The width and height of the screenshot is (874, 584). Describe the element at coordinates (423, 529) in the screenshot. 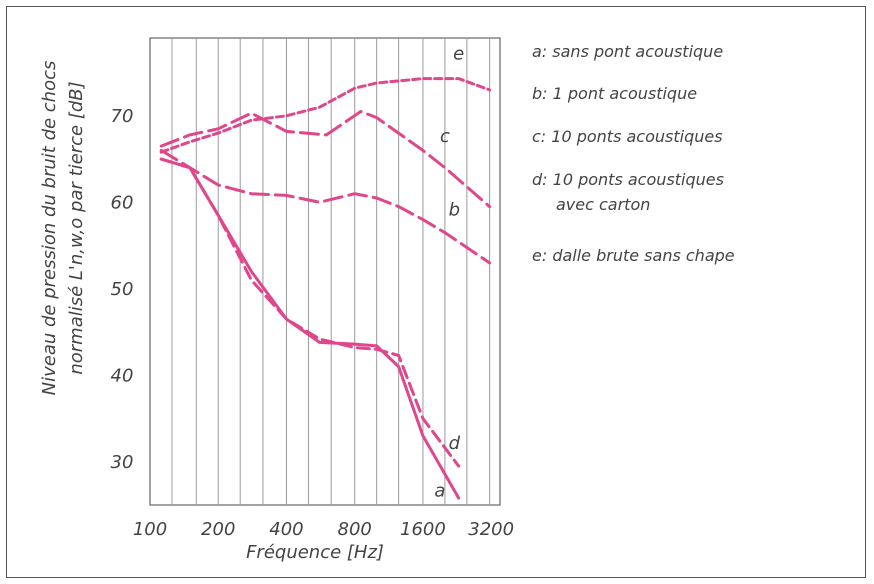

I see `x-tick-label: 1600` at that location.